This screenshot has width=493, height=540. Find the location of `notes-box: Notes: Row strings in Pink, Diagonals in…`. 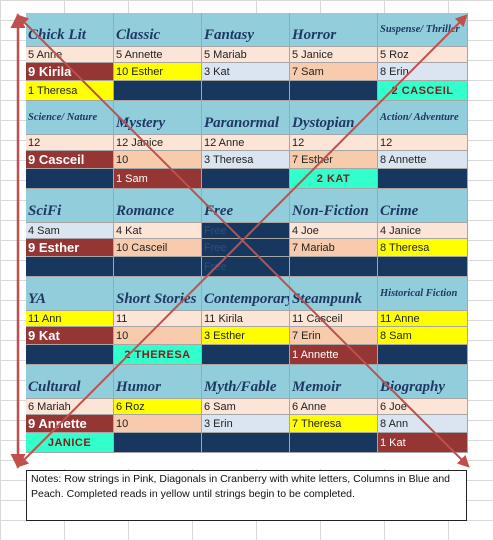

notes-box: Notes: Row strings in Pink, Diagonals in… is located at coordinates (246, 495).